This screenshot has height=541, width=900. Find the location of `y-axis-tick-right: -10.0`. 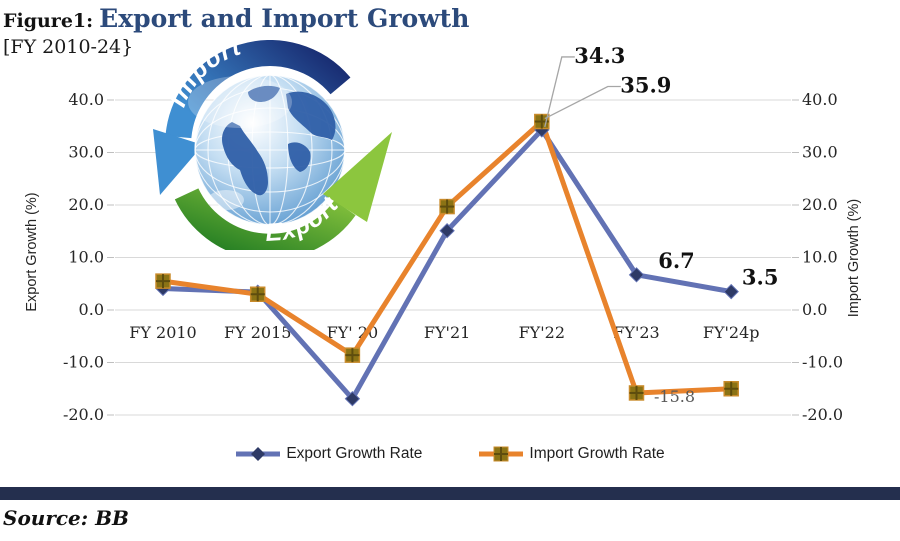

y-axis-tick-right: -10.0 is located at coordinates (822, 362).